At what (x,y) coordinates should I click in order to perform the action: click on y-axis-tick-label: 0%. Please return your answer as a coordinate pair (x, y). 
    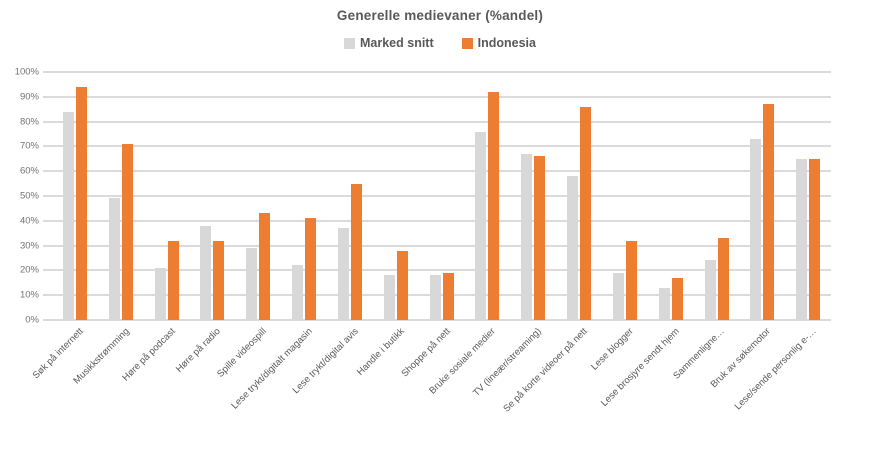
    Looking at the image, I should click on (32, 320).